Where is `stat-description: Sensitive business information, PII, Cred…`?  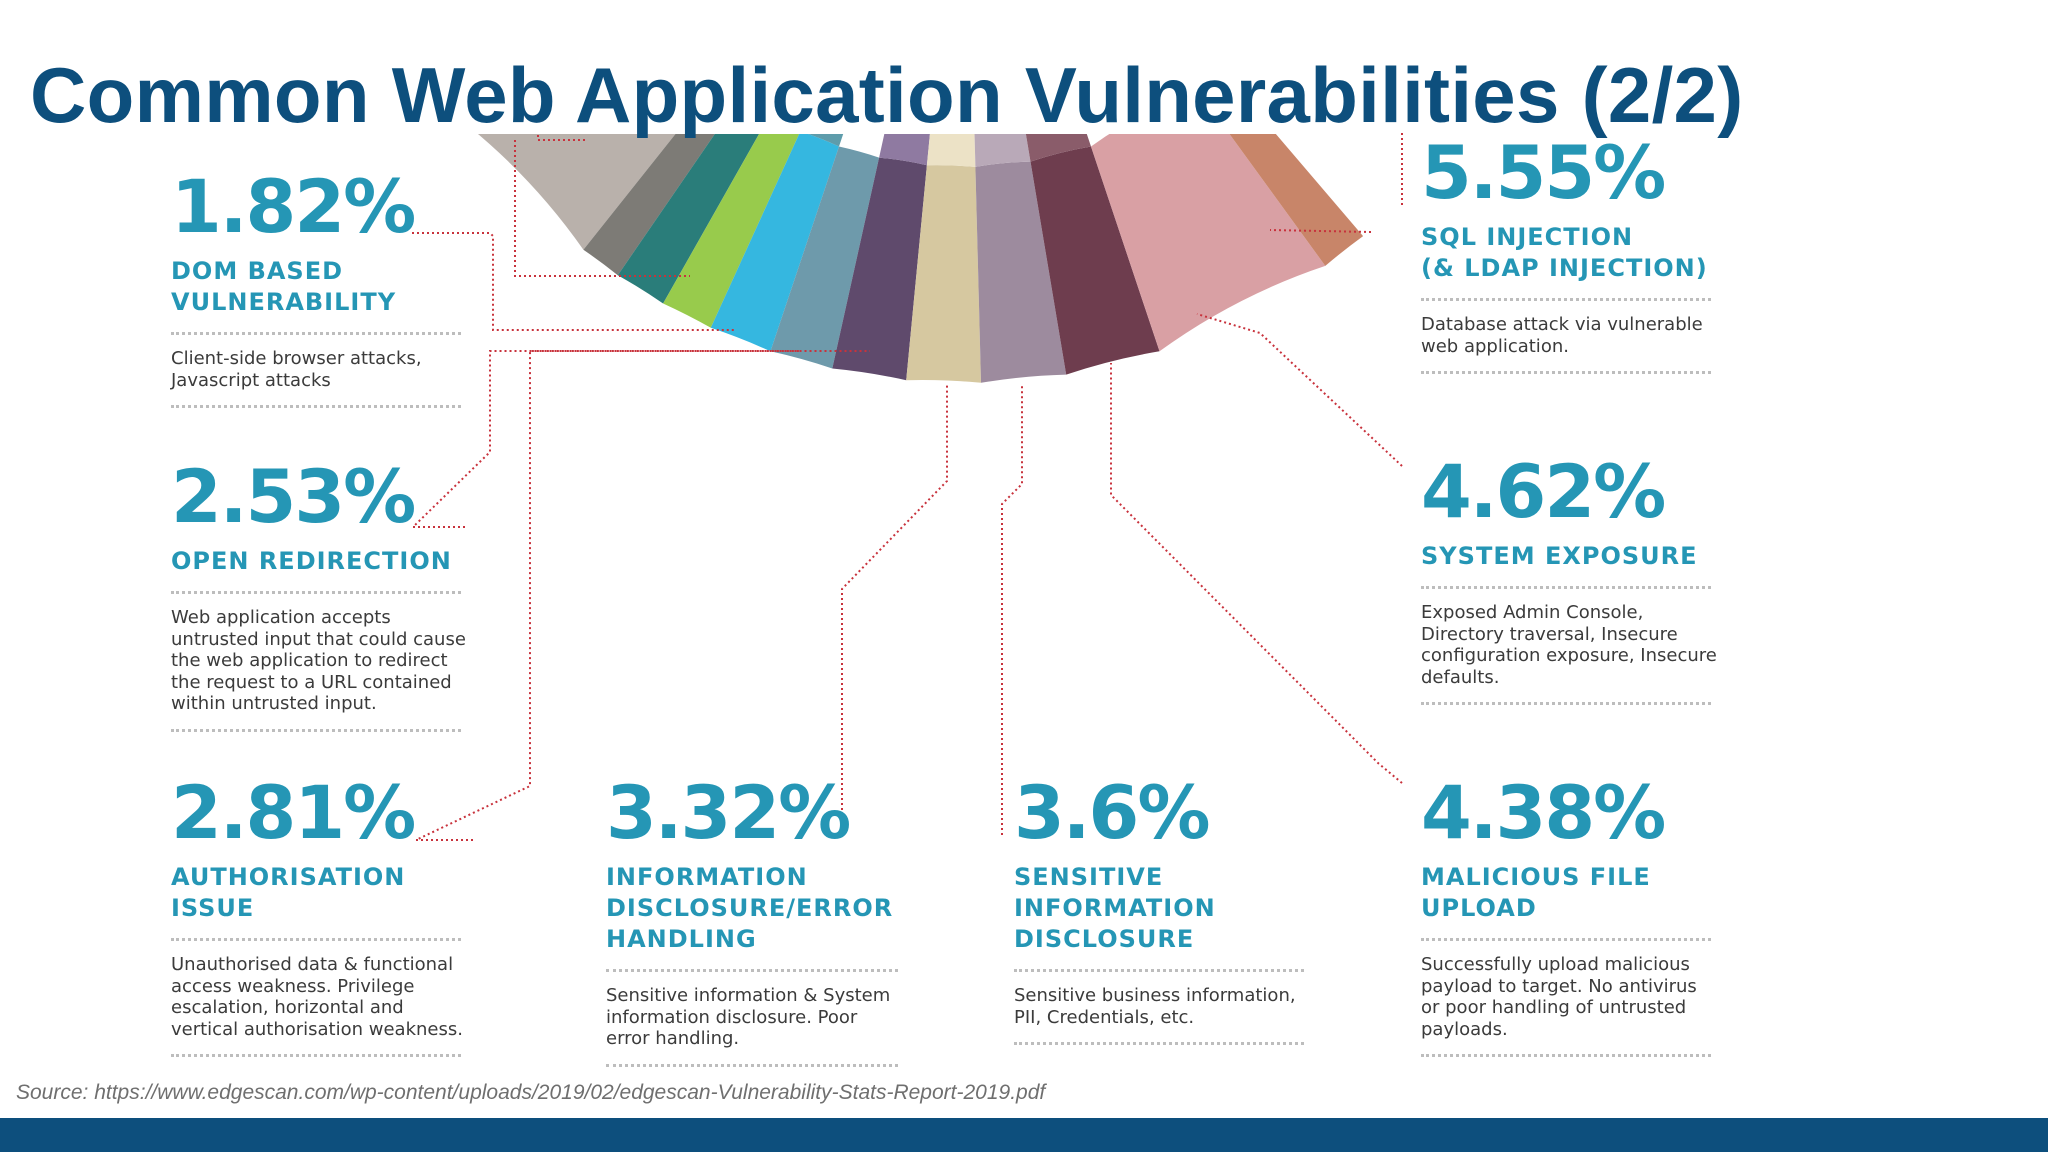 stat-description: Sensitive business information, PII, Cred… is located at coordinates (1155, 1006).